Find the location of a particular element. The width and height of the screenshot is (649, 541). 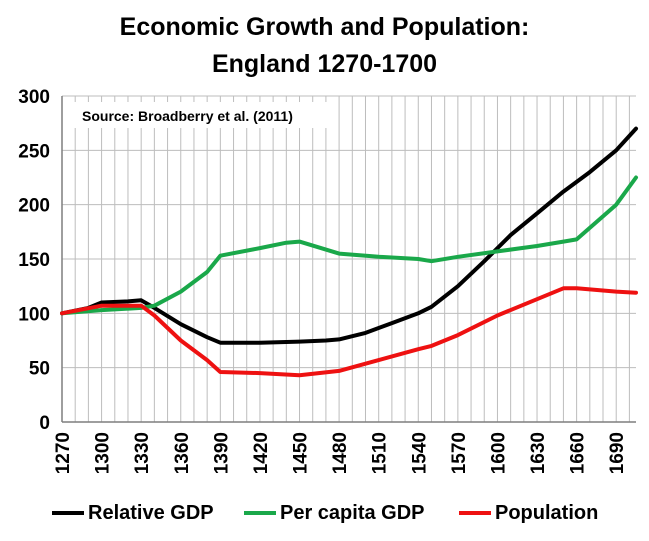

x-tick-label: 1600 is located at coordinates (498, 453).